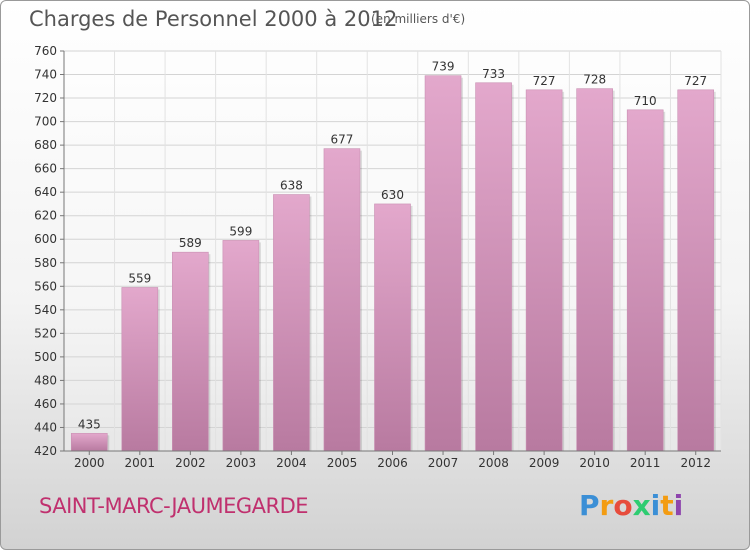 This screenshot has width=750, height=550. What do you see at coordinates (45, 263) in the screenshot?
I see `y-tick-label: 580` at bounding box center [45, 263].